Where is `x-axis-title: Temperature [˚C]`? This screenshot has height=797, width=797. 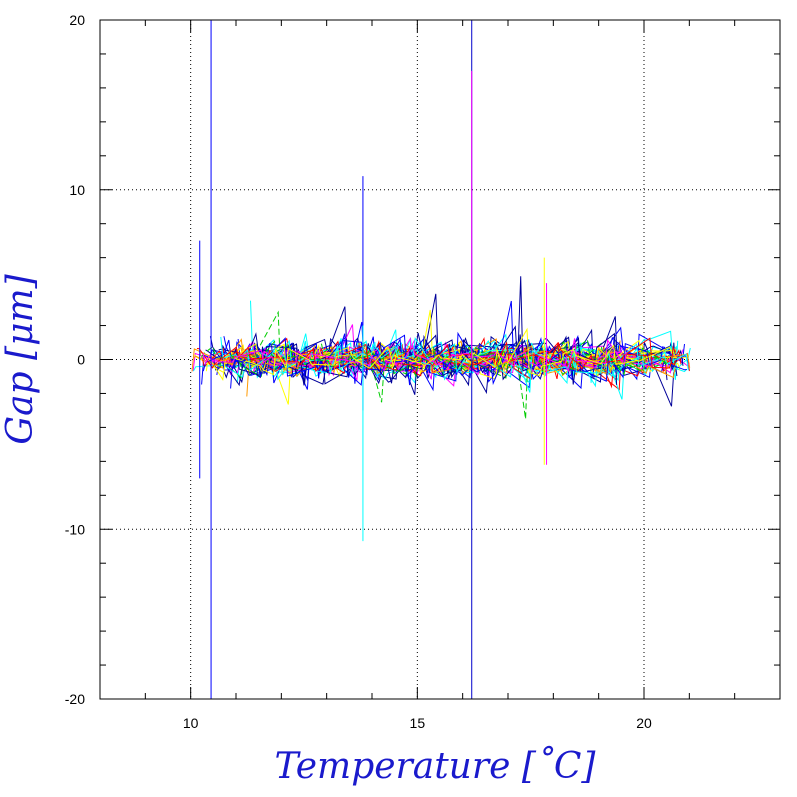
x-axis-title: Temperature [˚C] is located at coordinates (436, 766).